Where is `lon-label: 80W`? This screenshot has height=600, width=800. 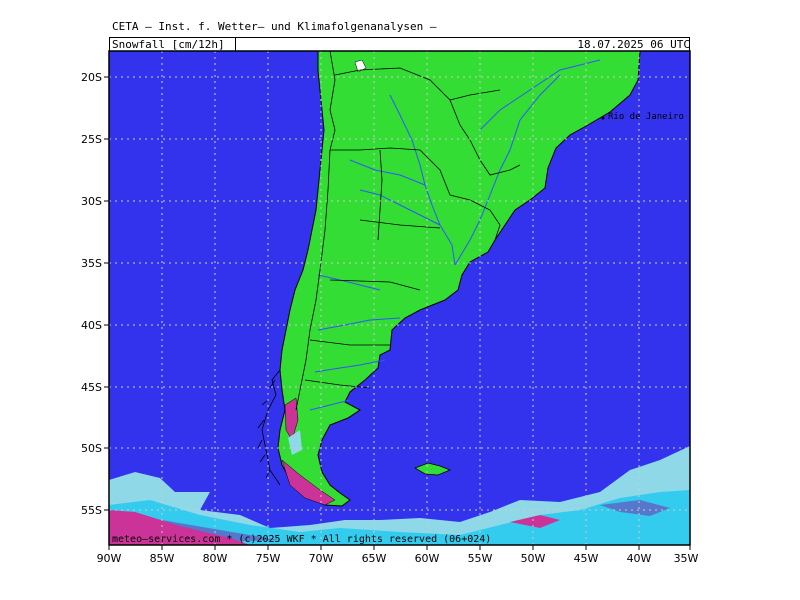 lon-label: 80W is located at coordinates (215, 558).